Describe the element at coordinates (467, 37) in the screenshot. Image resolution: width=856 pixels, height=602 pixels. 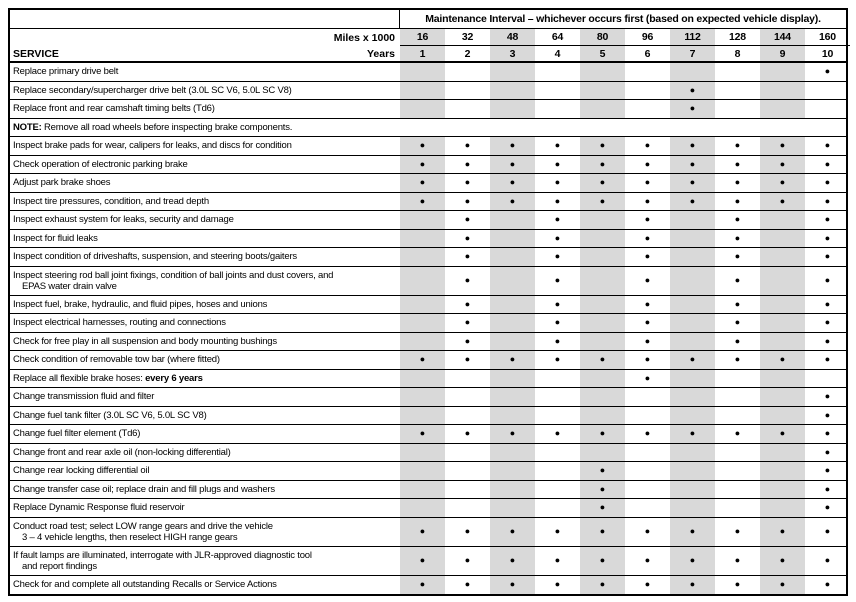
I see `miles-value-cell: 32` at that location.